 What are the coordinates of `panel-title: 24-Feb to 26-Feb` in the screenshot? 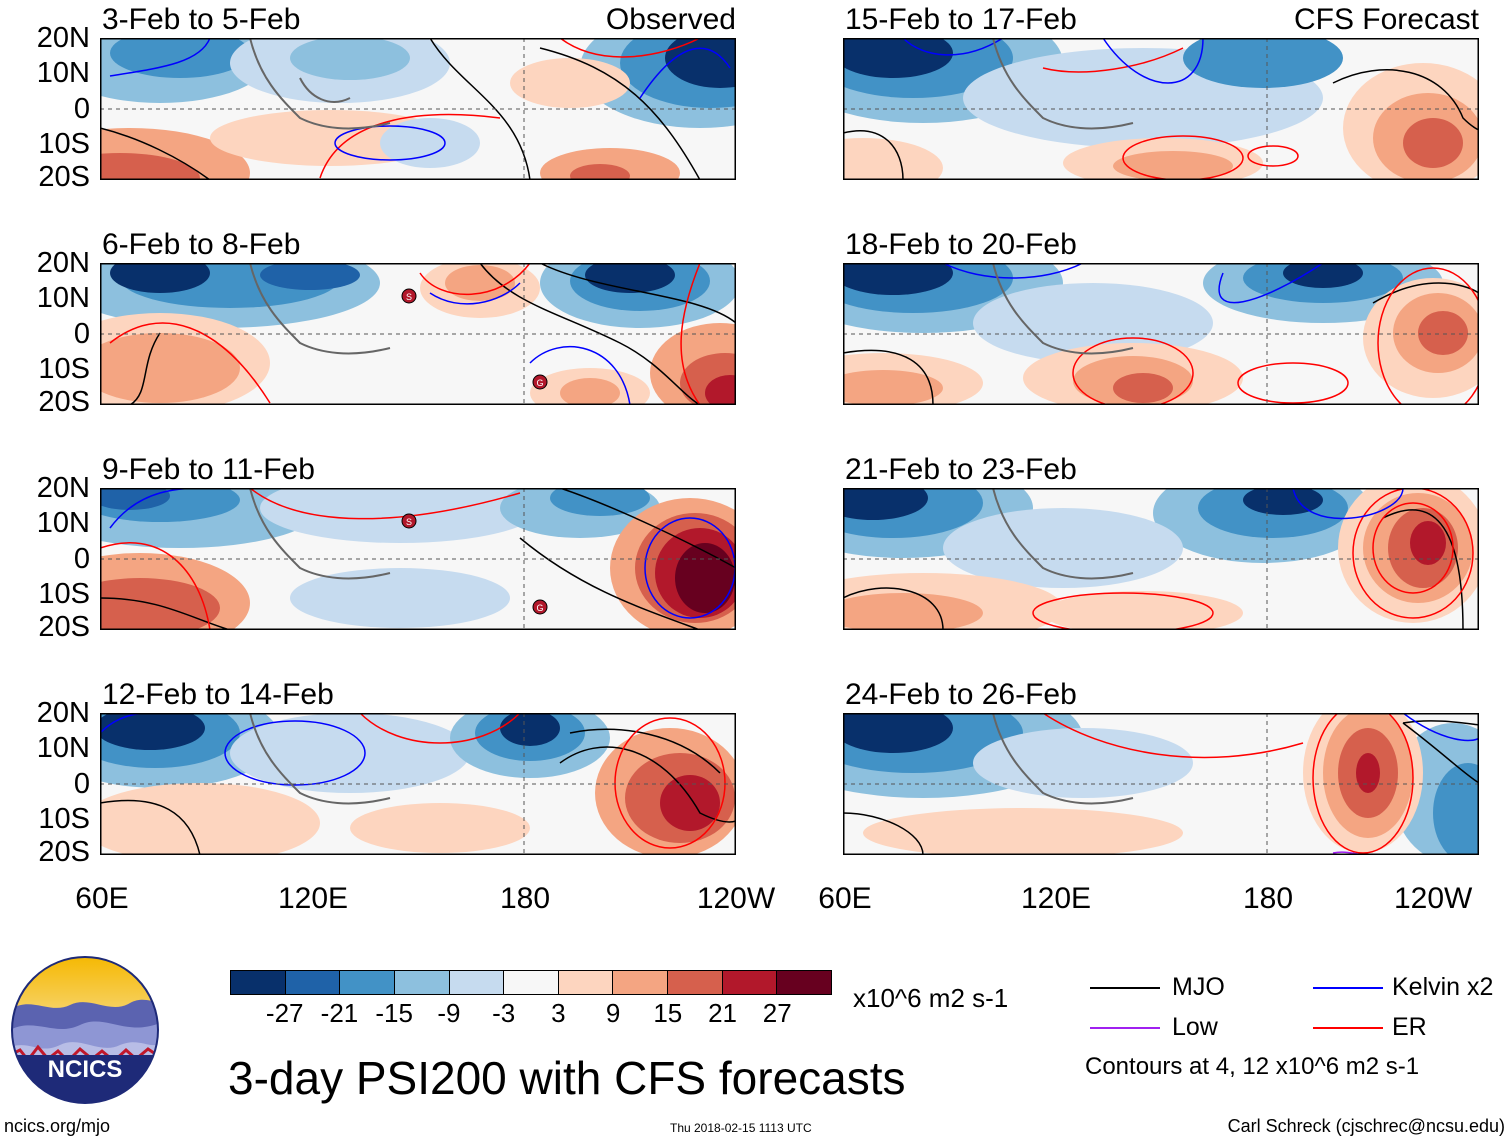 It's located at (961, 694).